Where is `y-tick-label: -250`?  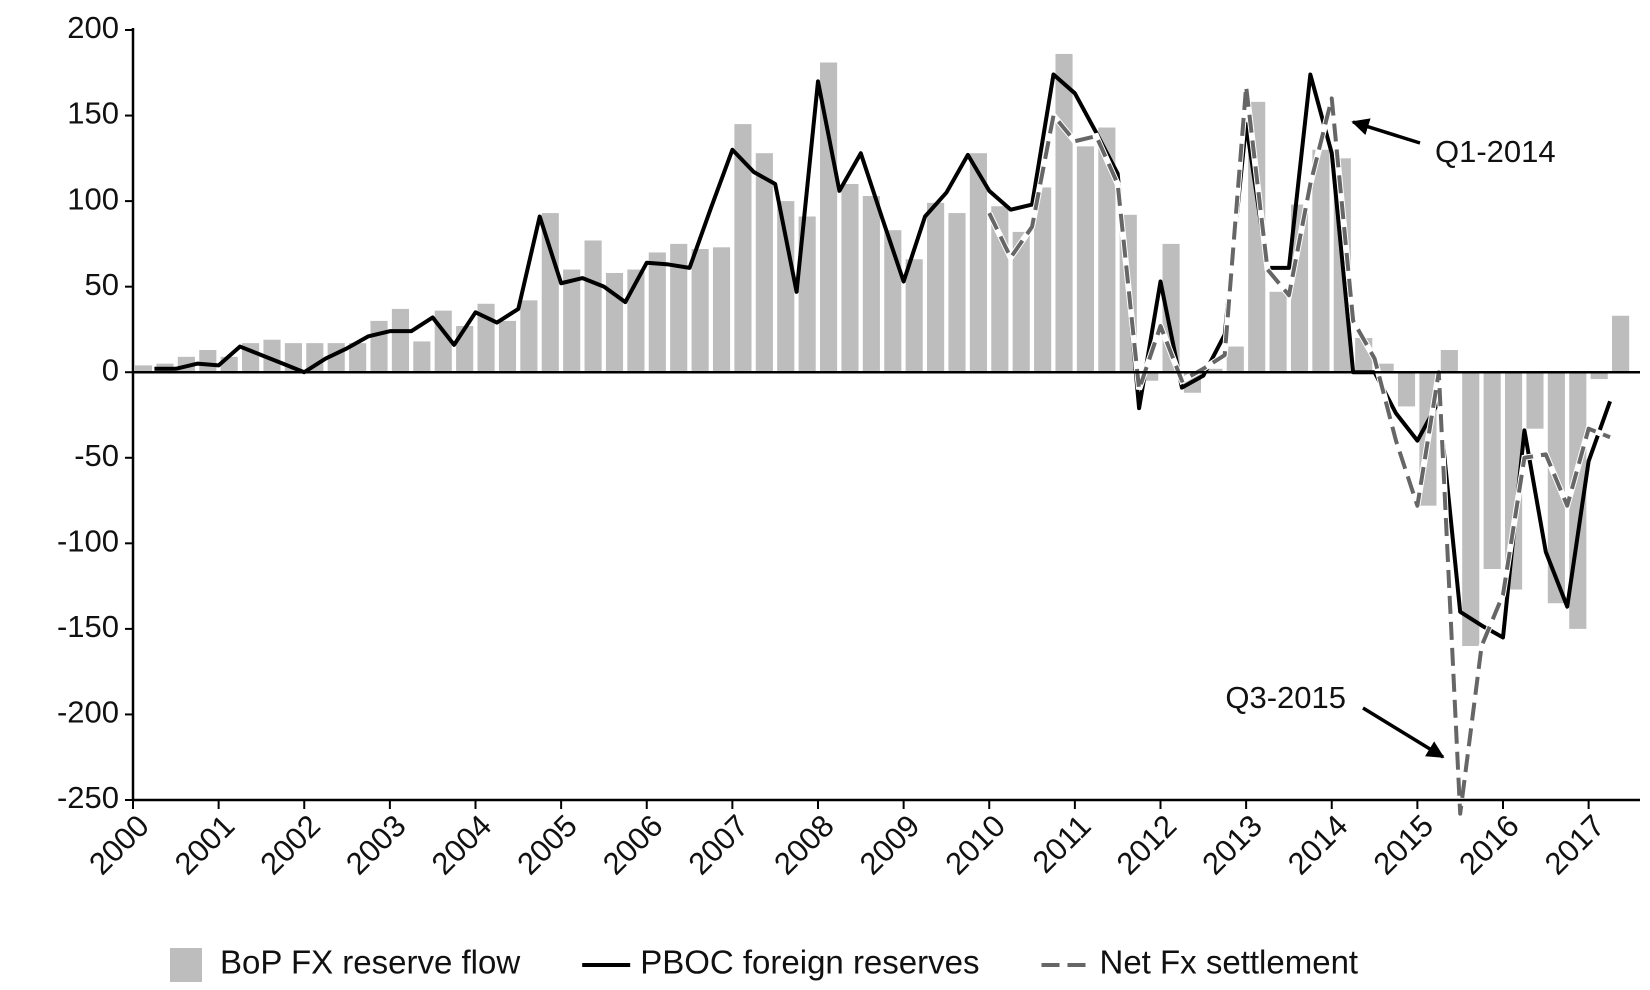 y-tick-label: -250 is located at coordinates (88, 797).